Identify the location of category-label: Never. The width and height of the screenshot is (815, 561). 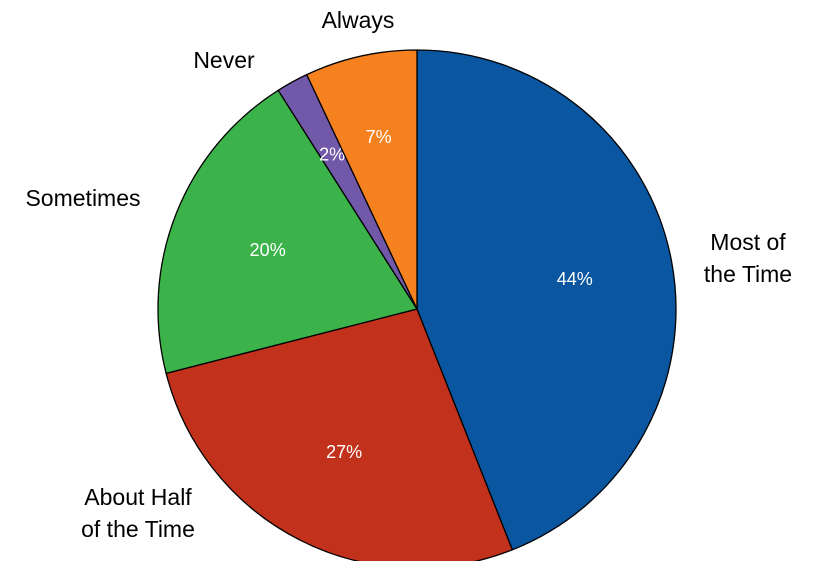
(224, 60).